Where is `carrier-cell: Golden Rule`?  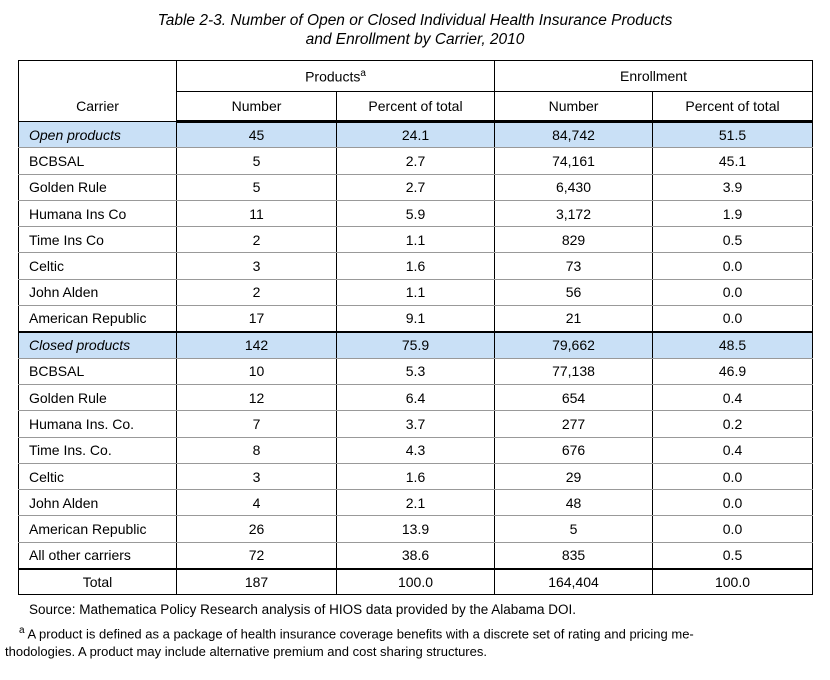
carrier-cell: Golden Rule is located at coordinates (97, 398).